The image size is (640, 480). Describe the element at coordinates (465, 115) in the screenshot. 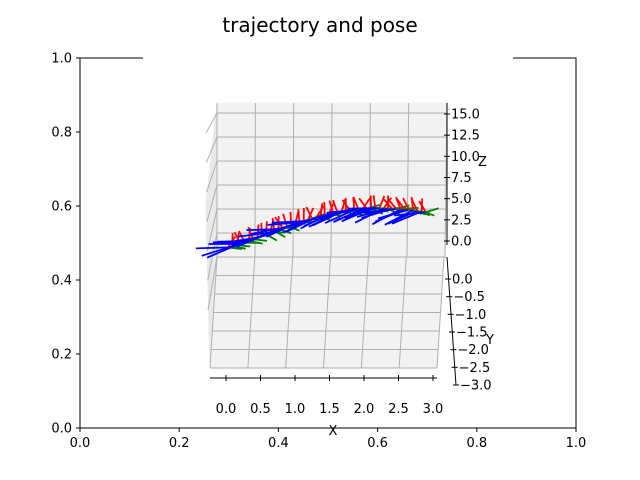

I see `z3d-tick-label: 15.0` at that location.